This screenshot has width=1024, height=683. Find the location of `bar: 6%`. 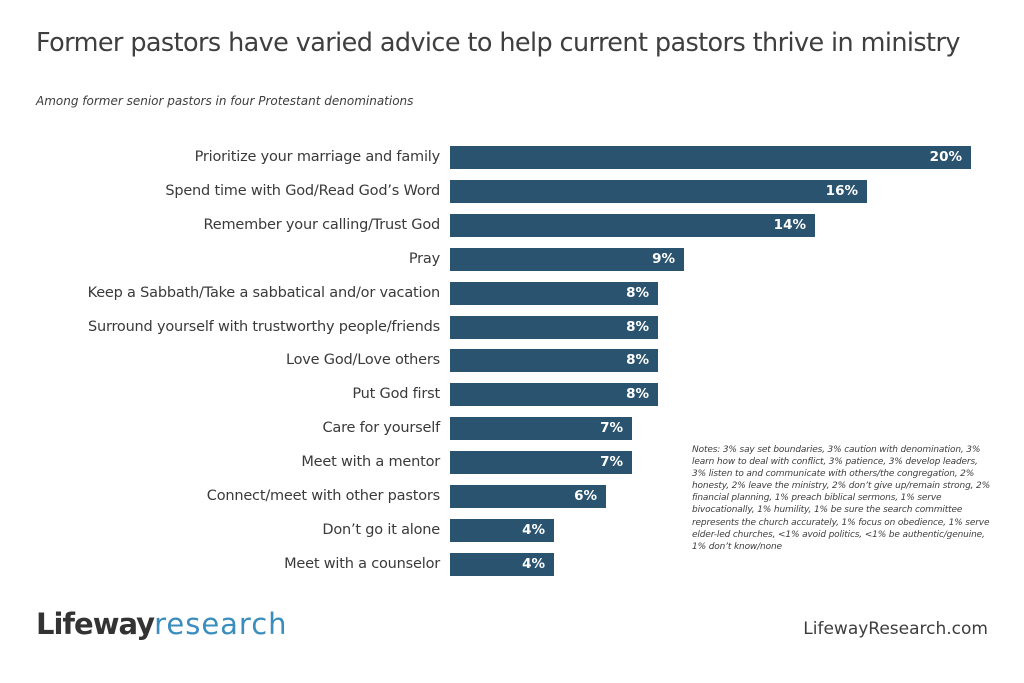

bar: 6% is located at coordinates (528, 496).